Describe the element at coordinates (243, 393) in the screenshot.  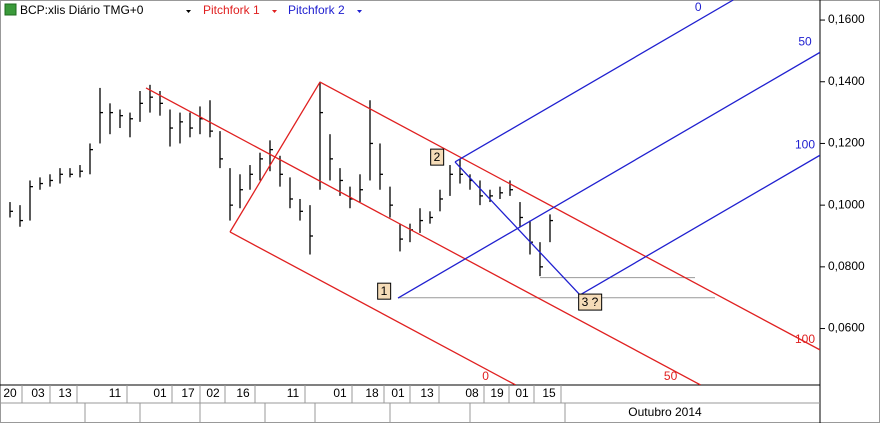
I see `x-tick-label: 16` at that location.